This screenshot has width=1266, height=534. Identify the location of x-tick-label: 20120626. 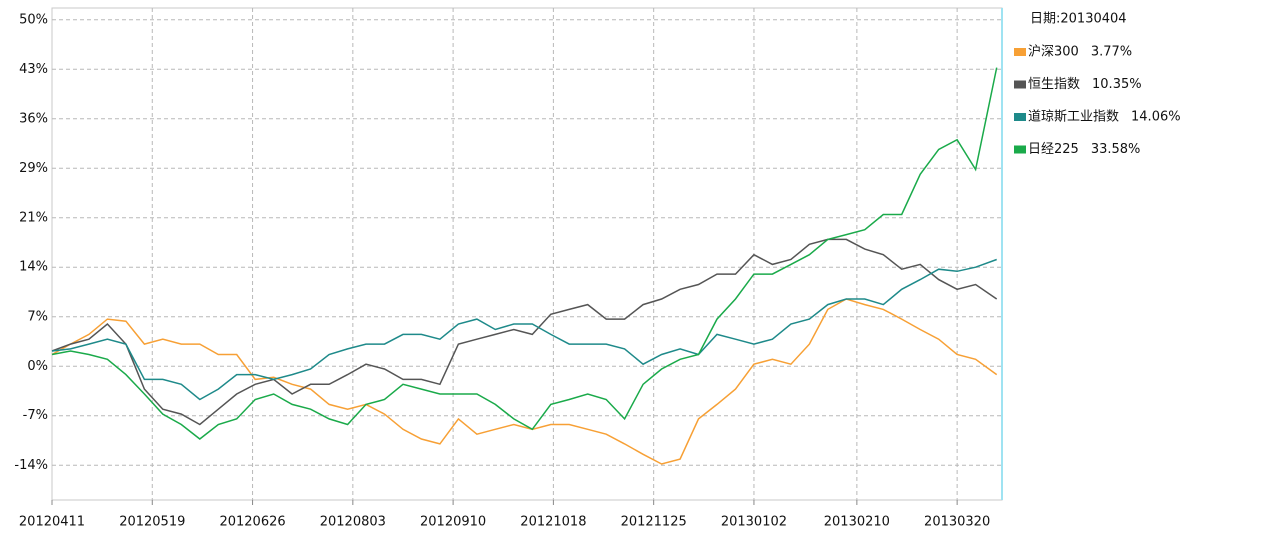
(252, 522).